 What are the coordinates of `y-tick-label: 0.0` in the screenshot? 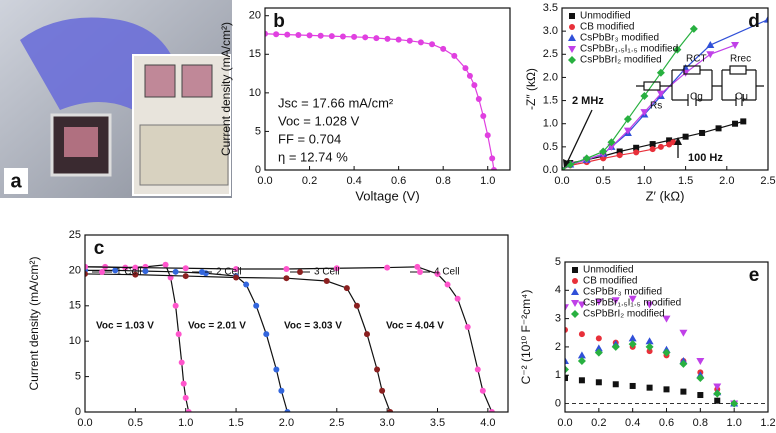 It's located at (550, 170).